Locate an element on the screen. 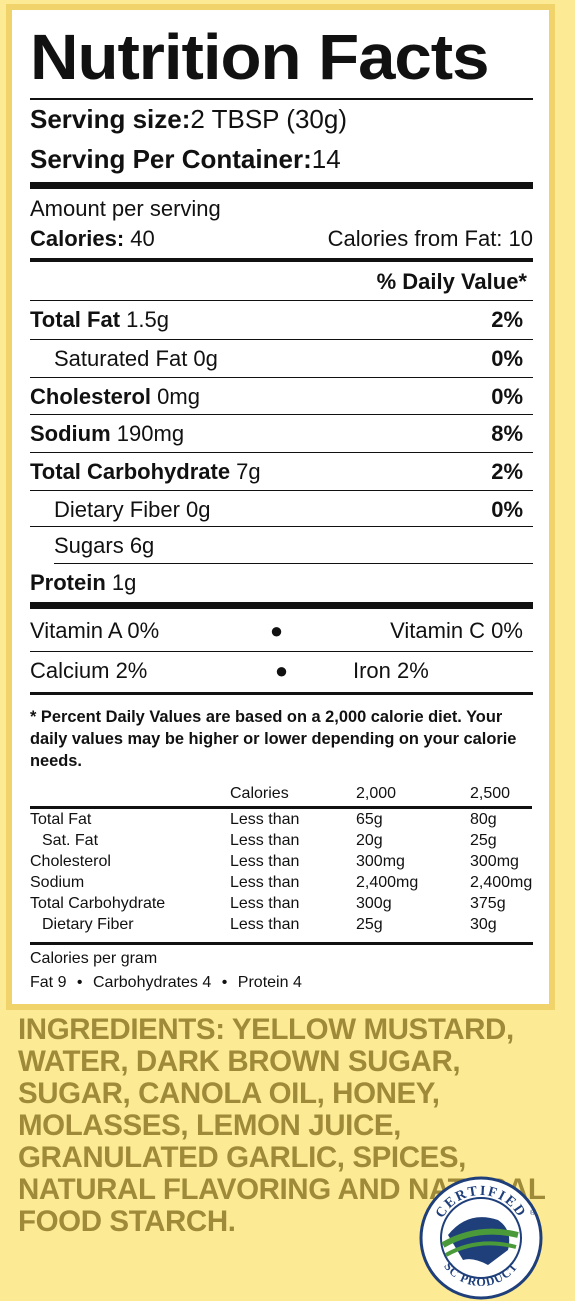 Image resolution: width=575 pixels, height=1301 pixels. nutrient-label: Dietary Fiber 0g is located at coordinates (120, 510).